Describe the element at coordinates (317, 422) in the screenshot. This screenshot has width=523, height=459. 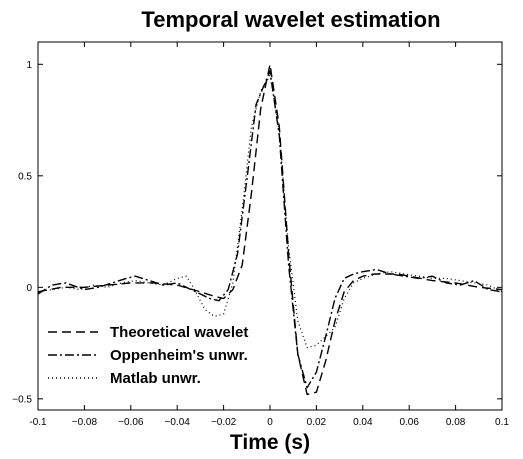
I see `x-tick-label: 0.02` at that location.